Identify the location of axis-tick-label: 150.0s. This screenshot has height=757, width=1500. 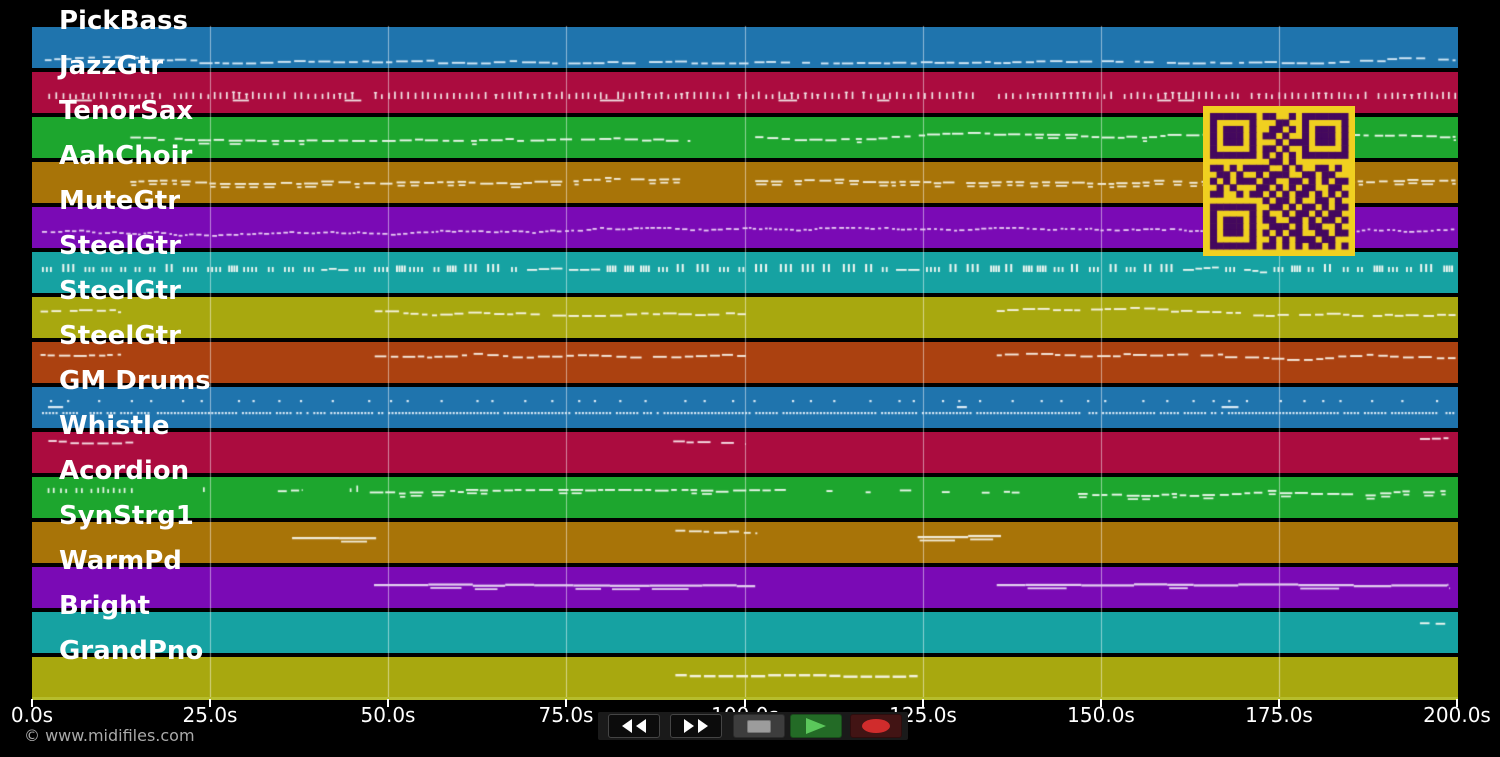
(1101, 715).